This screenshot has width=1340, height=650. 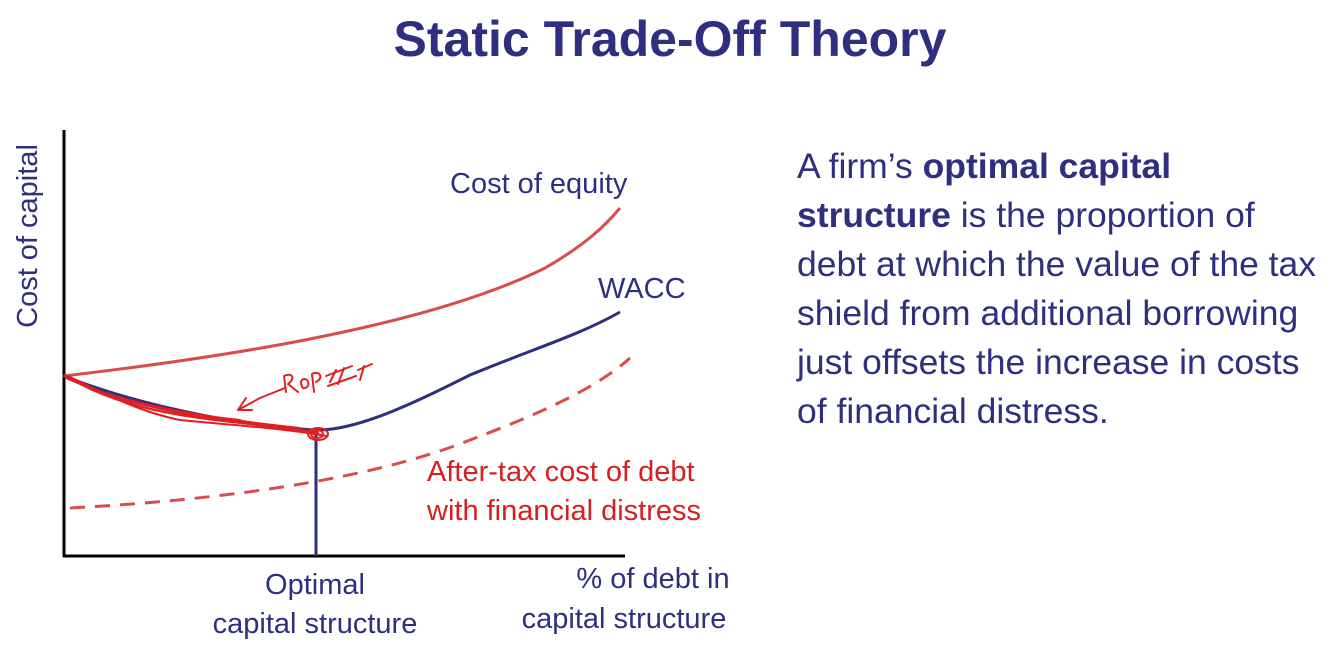 What do you see at coordinates (350, 433) in the screenshot?
I see `after-tax-cost-of-debt-curve` at bounding box center [350, 433].